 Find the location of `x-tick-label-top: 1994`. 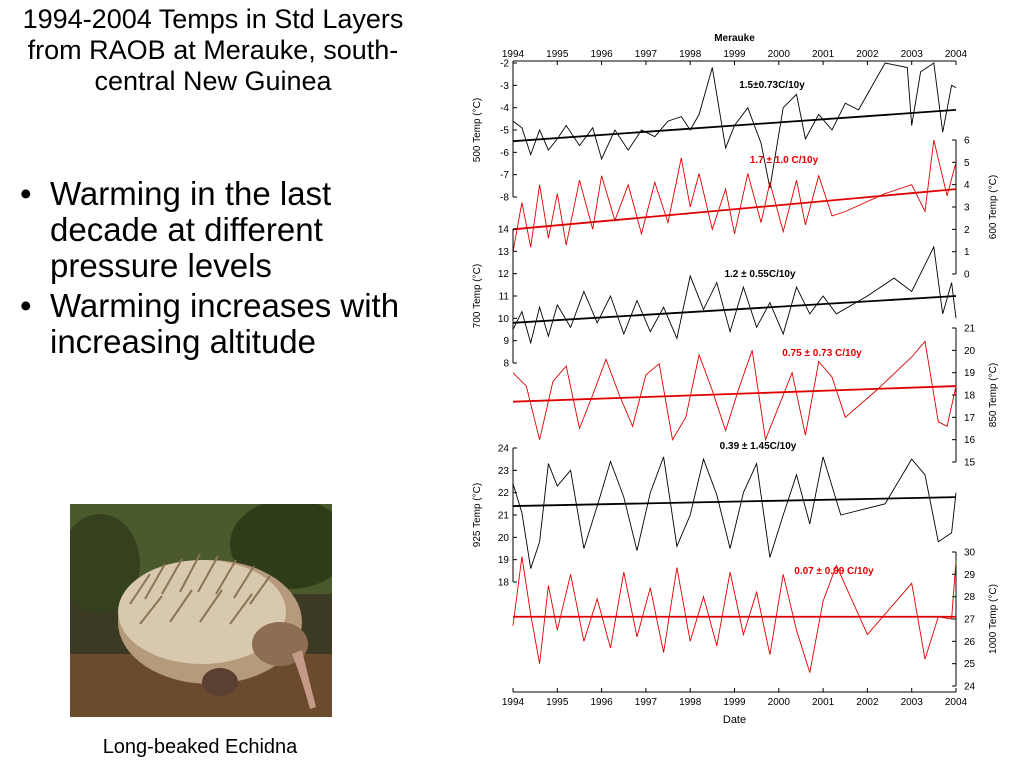

x-tick-label-top: 1994 is located at coordinates (513, 54).